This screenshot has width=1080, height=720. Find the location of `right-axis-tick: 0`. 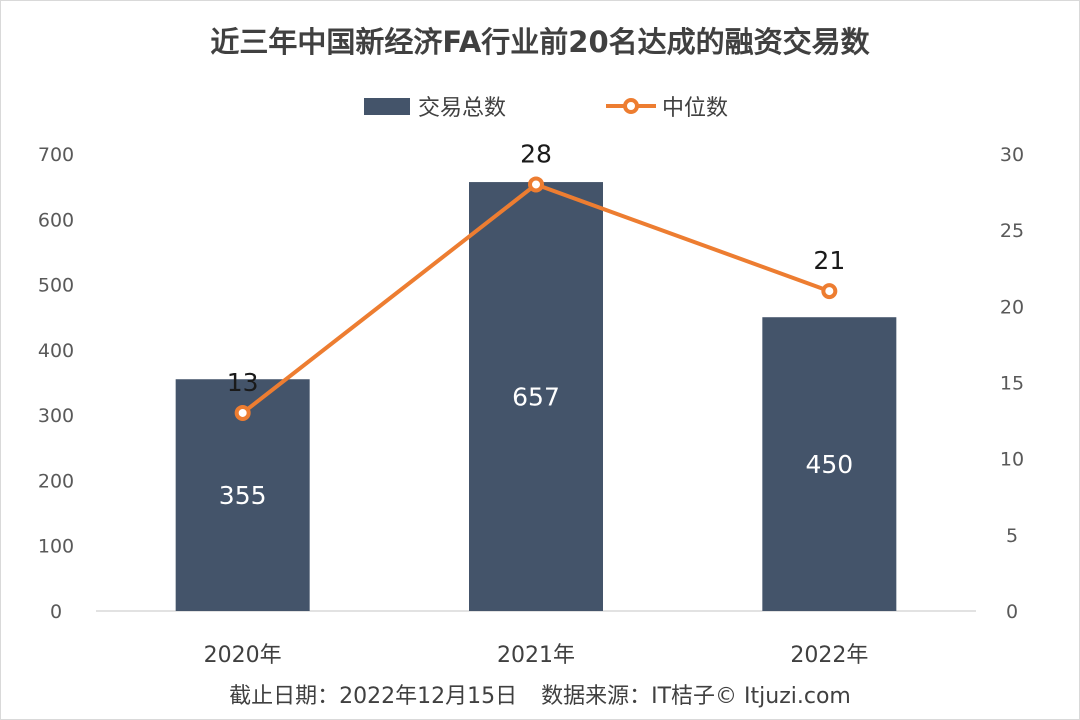

right-axis-tick: 0 is located at coordinates (1012, 612).